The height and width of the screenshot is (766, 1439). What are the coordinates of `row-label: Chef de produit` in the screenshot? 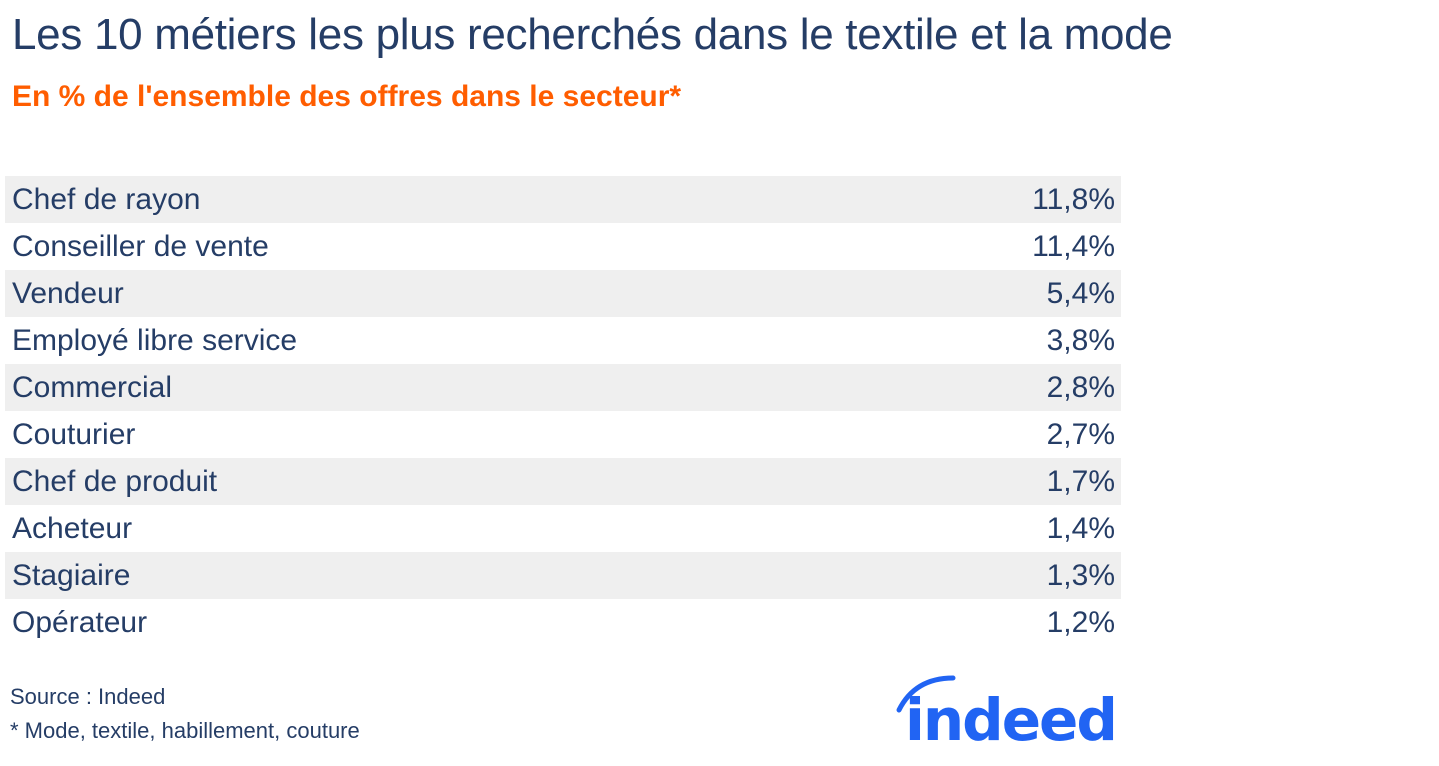 It's located at (115, 481).